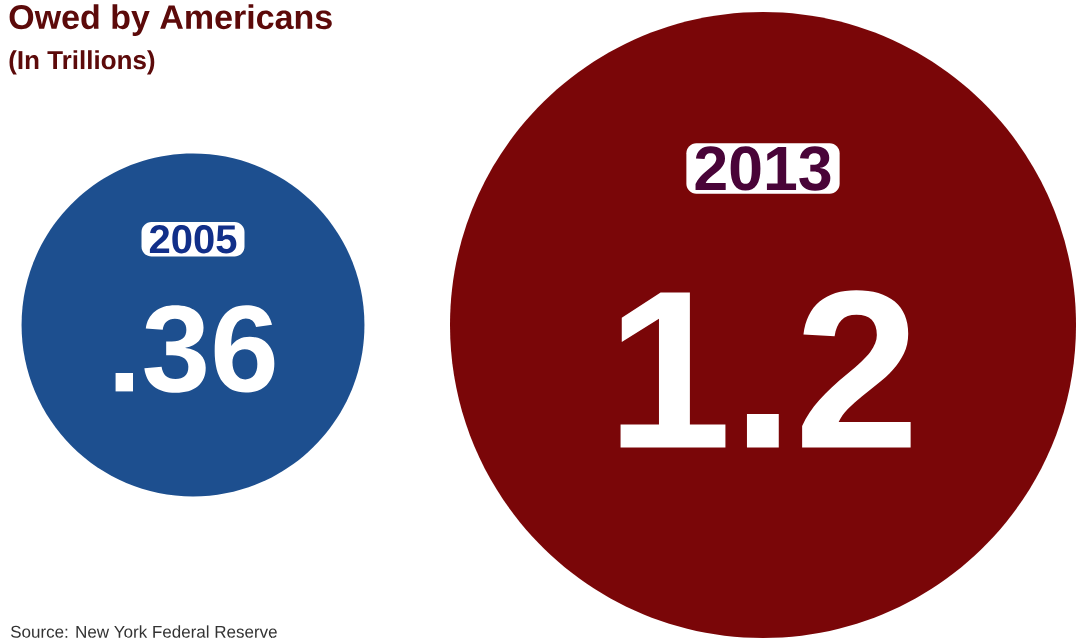 This screenshot has height=642, width=1078. I want to click on text: Owed by Americans, so click(170, 20).